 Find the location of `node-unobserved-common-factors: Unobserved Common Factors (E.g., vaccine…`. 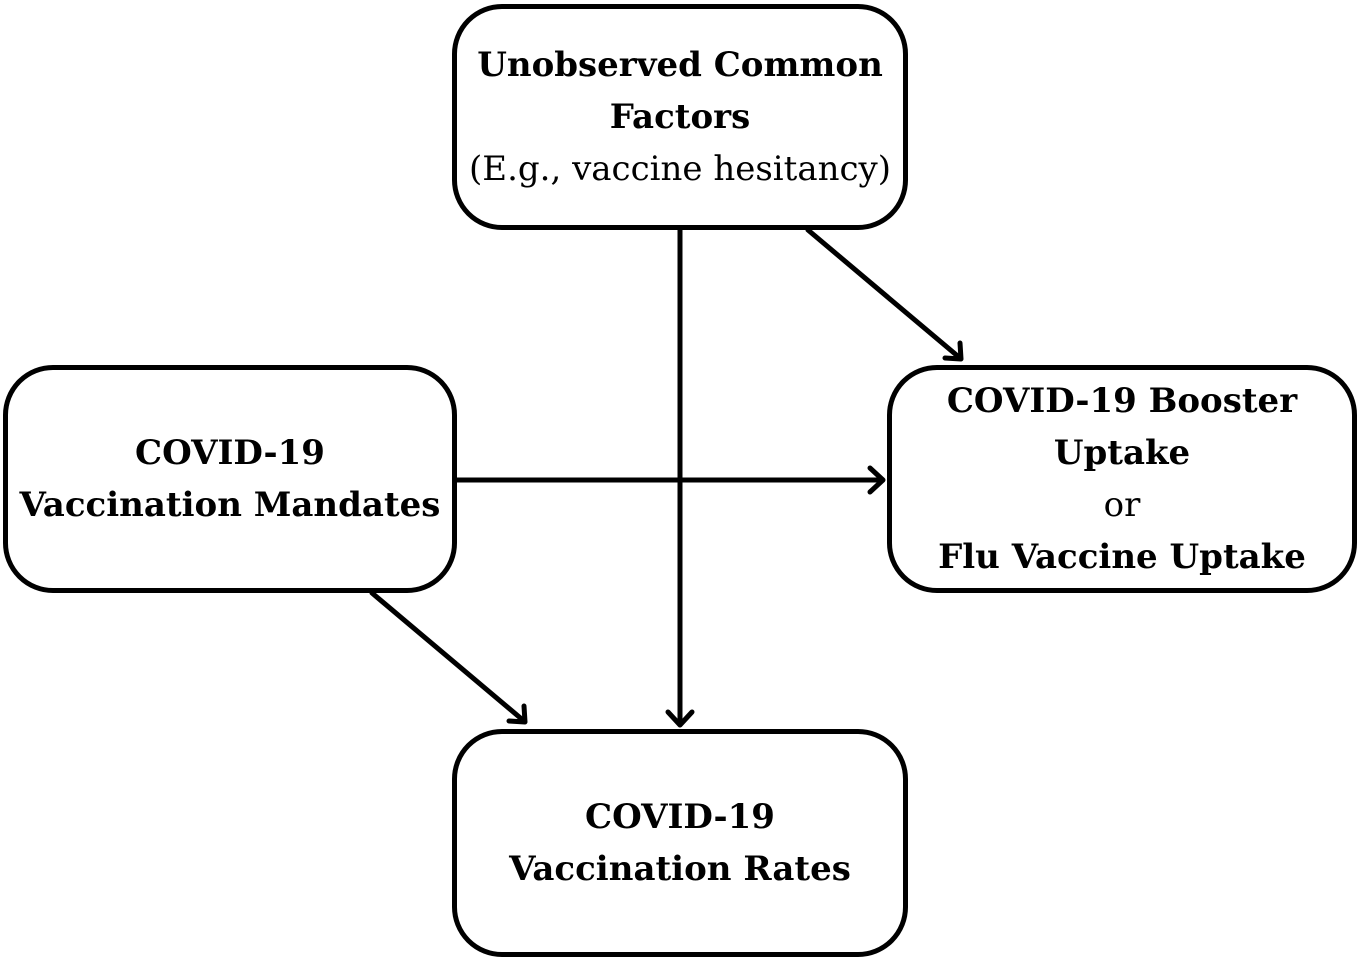

node-unobserved-common-factors: Unobserved Common Factors (E.g., vaccine… is located at coordinates (680, 117).